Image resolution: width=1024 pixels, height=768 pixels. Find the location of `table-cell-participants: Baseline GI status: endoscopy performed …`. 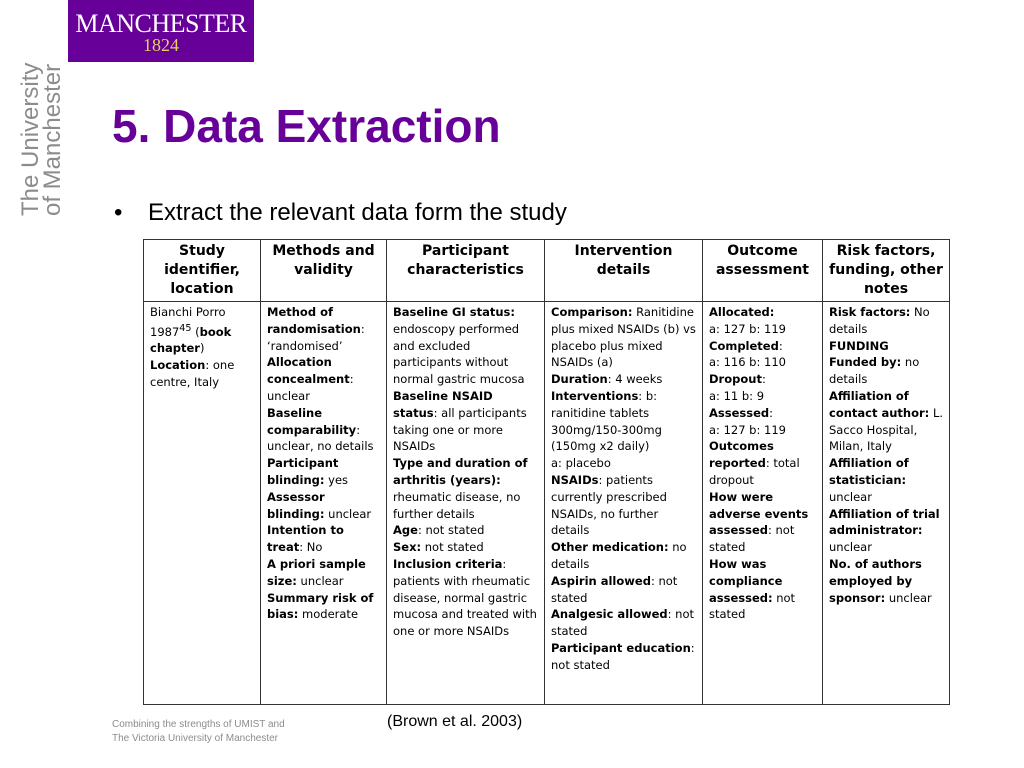

table-cell-participants: Baseline GI status: endoscopy performed … is located at coordinates (465, 503).